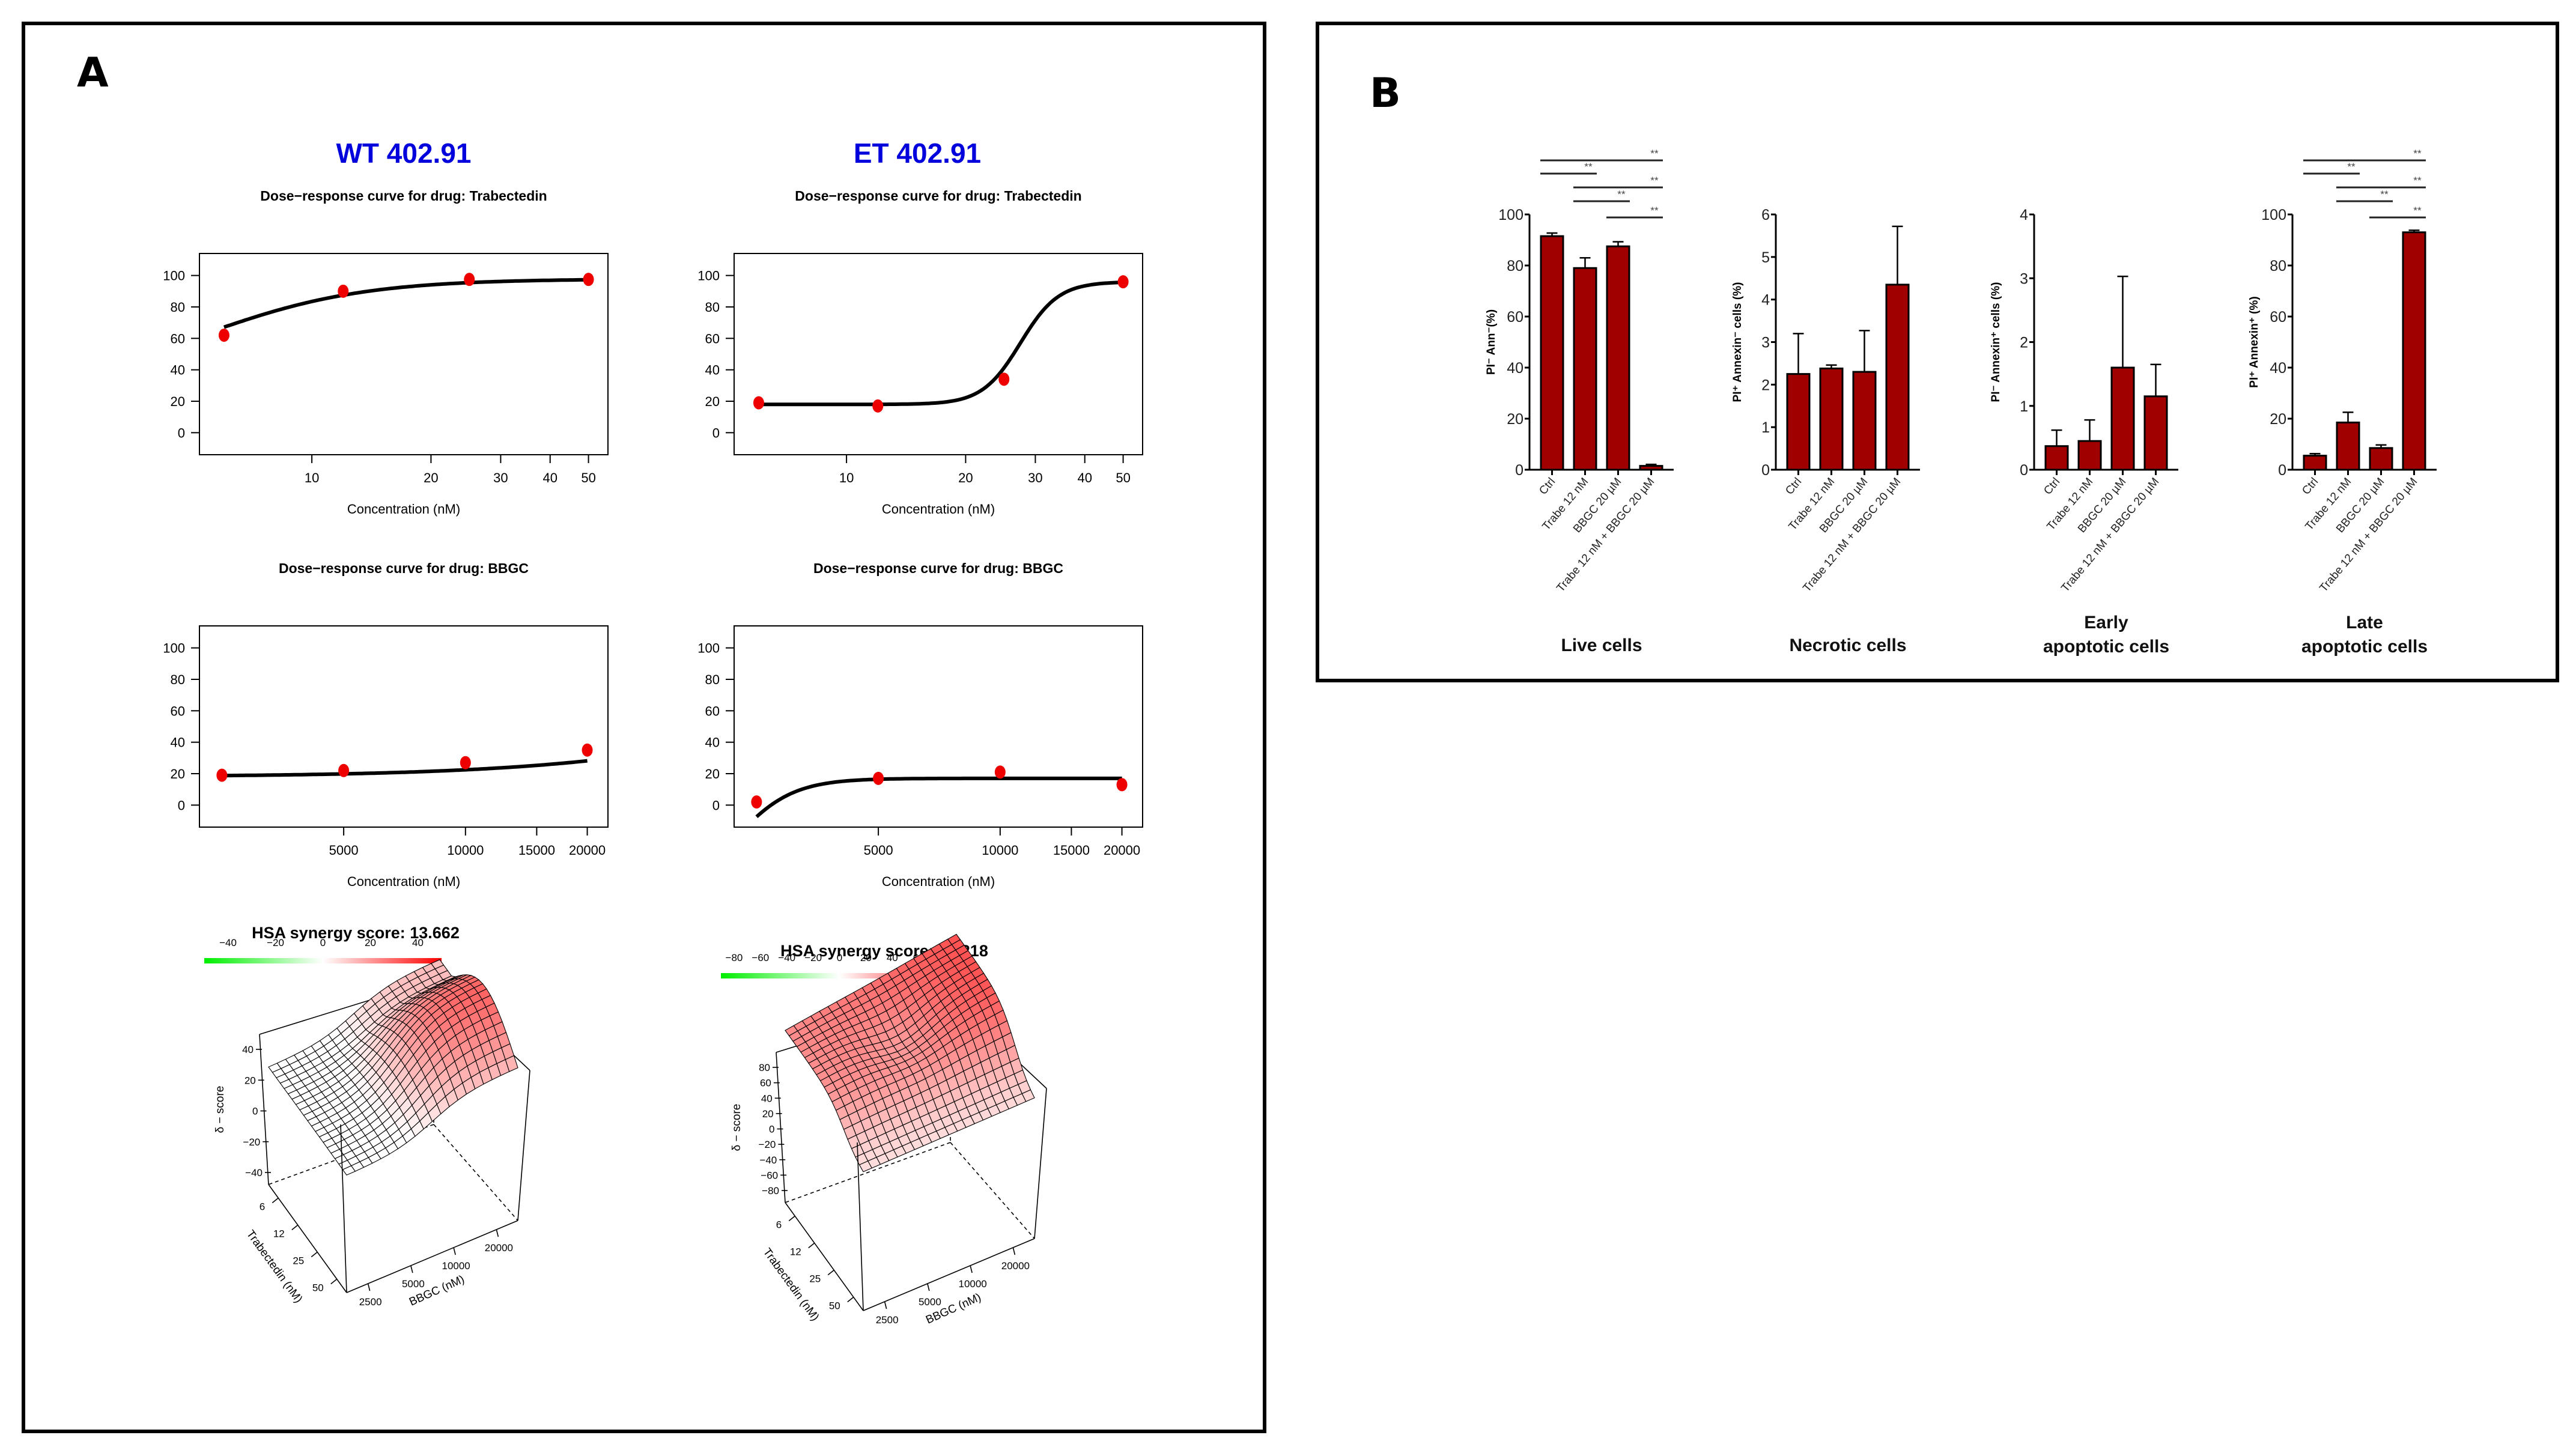 The width and height of the screenshot is (2576, 1450). Describe the element at coordinates (549, 477) in the screenshot. I see `x-tick-label: 40` at that location.